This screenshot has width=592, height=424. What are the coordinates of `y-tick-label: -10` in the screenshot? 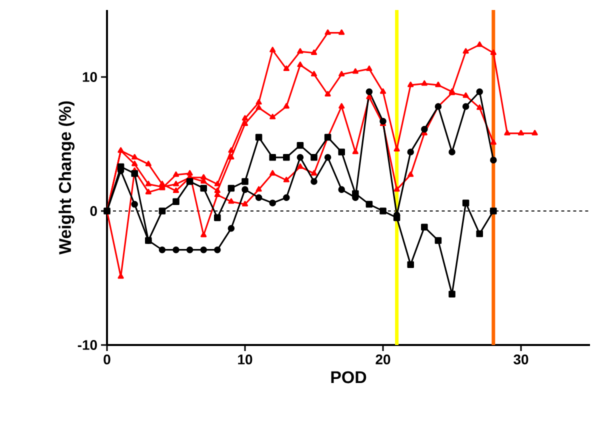 It's located at (87, 345).